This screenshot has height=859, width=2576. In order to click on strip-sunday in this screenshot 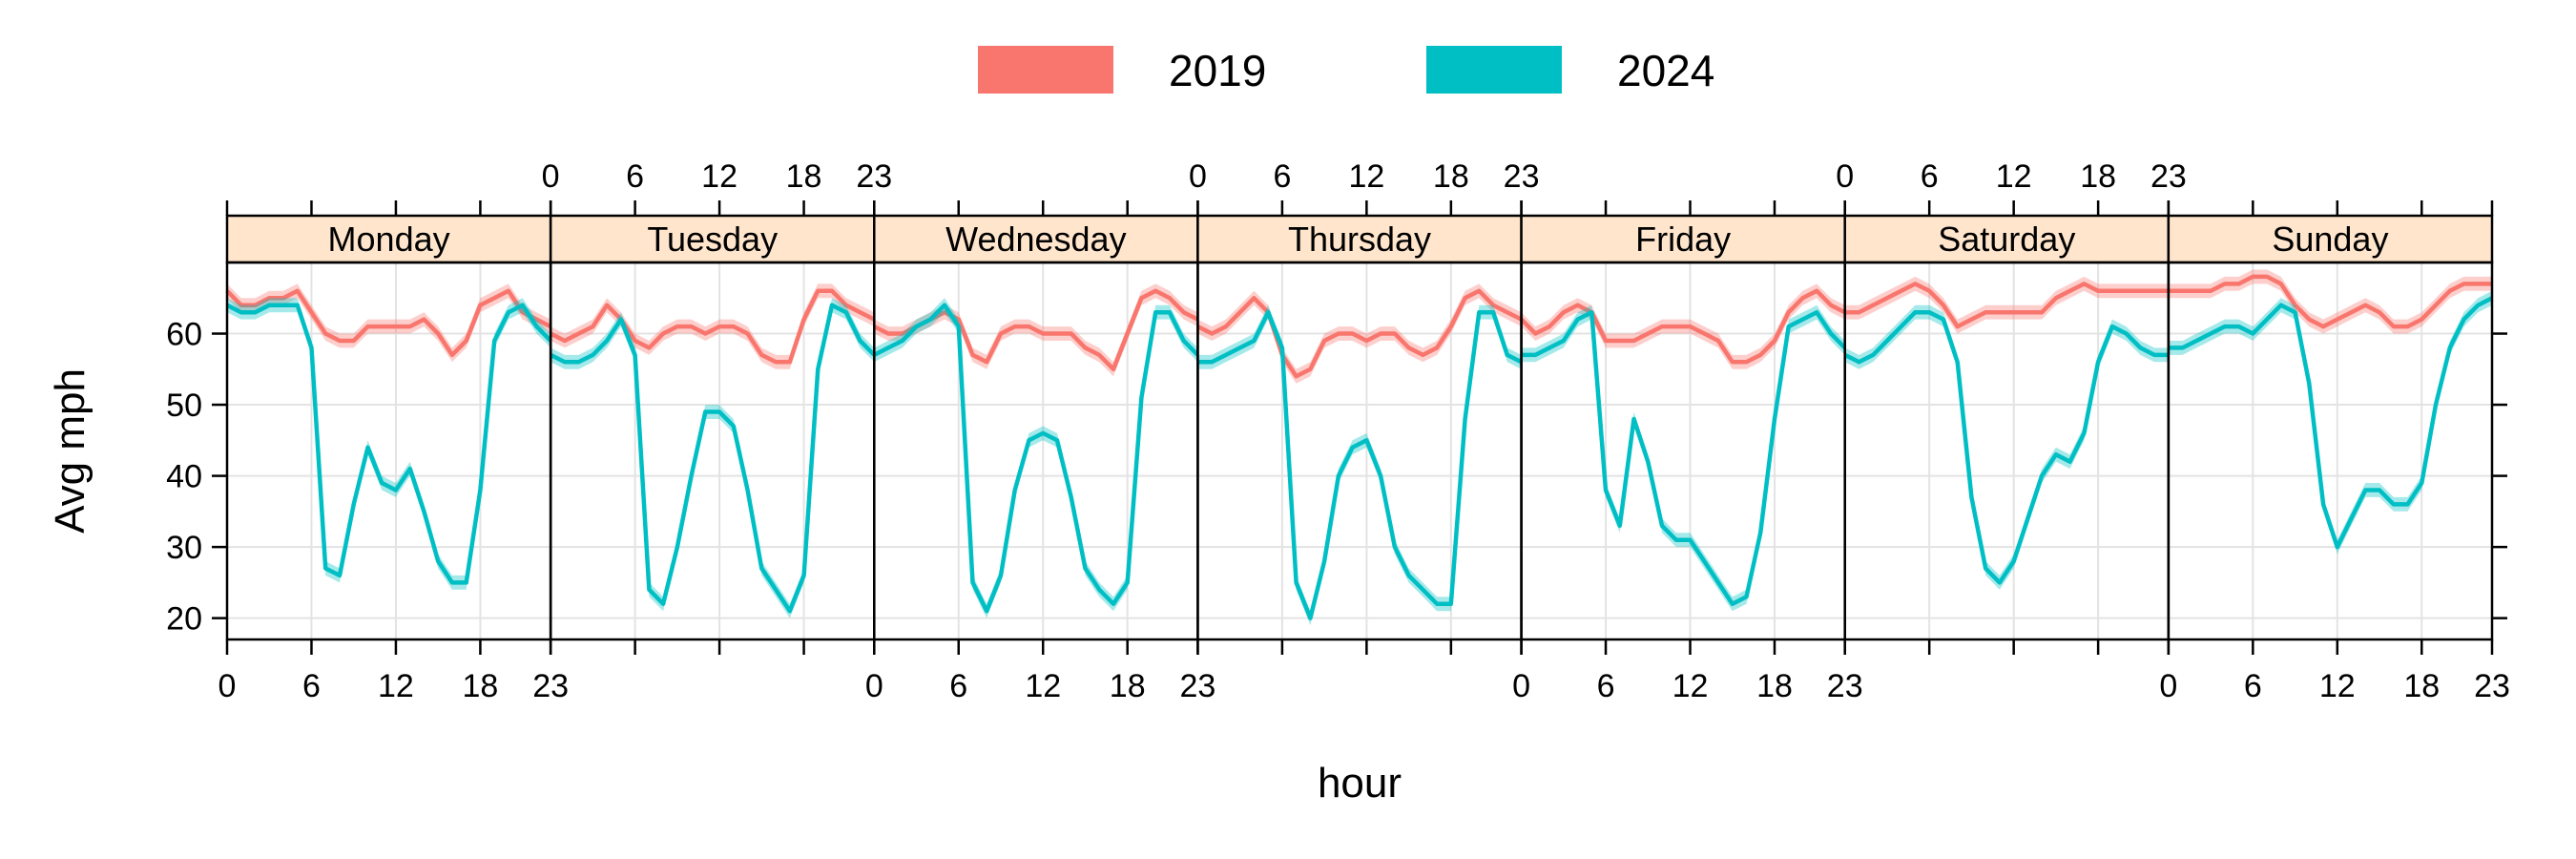, I will do `click(2330, 239)`.